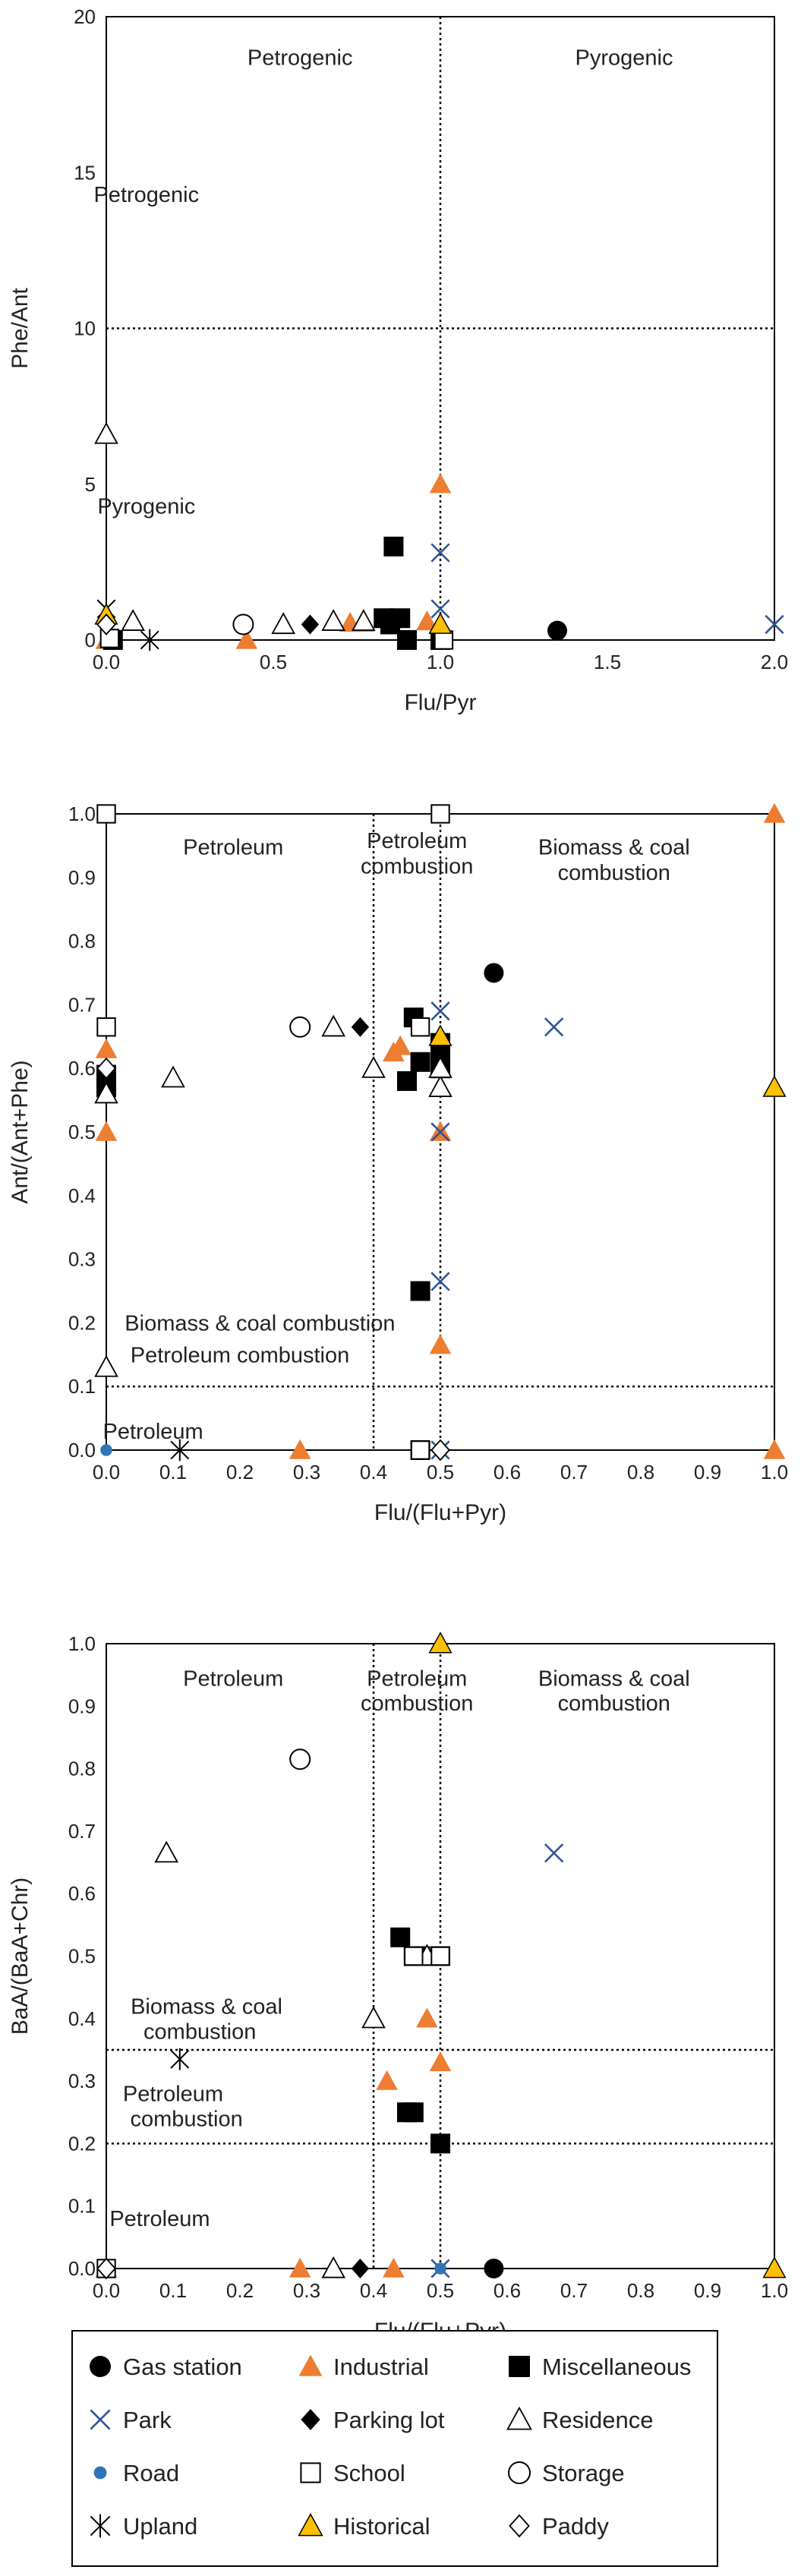  What do you see at coordinates (90, 484) in the screenshot?
I see `y-tick-label: 5` at bounding box center [90, 484].